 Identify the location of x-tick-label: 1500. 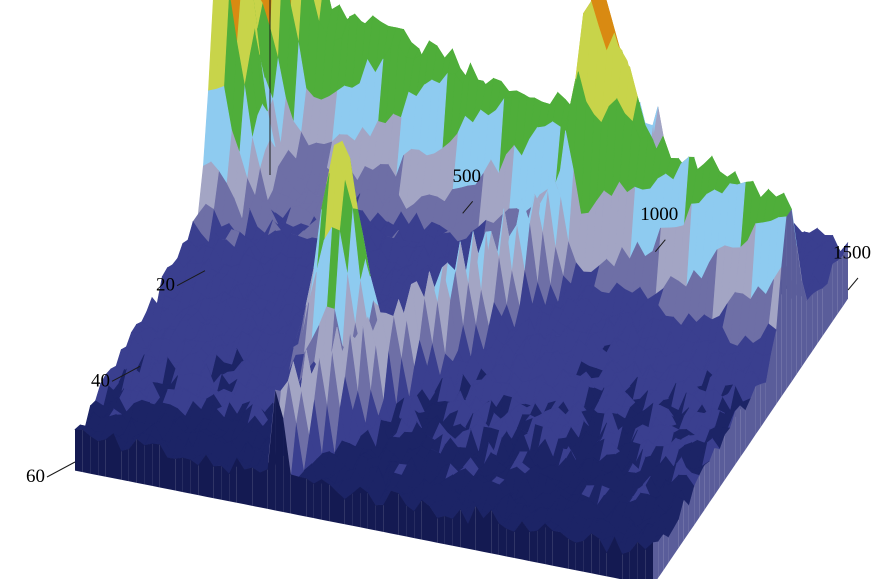
(852, 253).